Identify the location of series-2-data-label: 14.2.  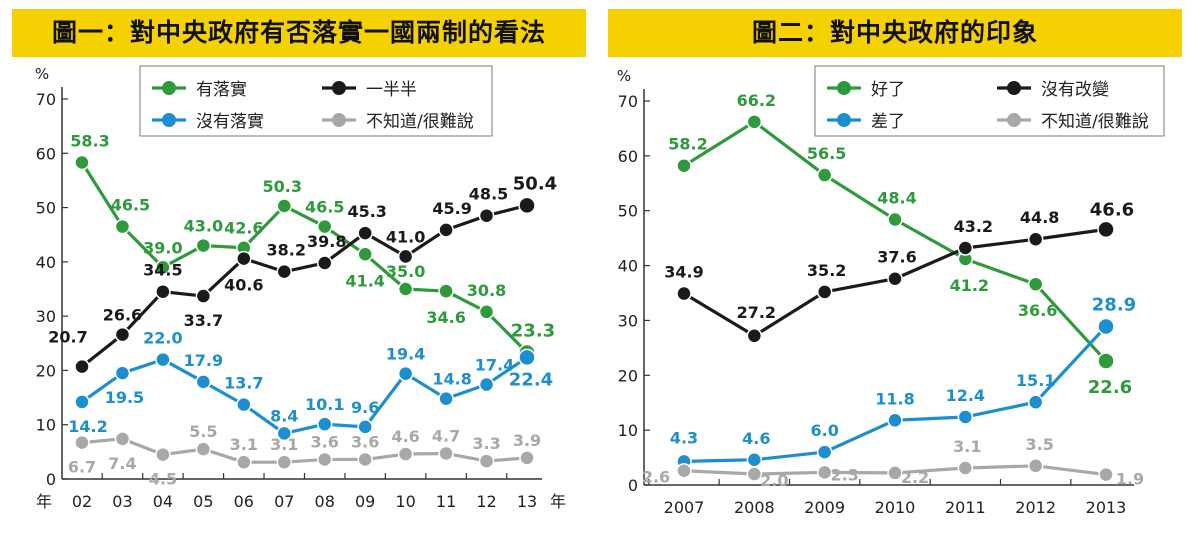
(87, 426).